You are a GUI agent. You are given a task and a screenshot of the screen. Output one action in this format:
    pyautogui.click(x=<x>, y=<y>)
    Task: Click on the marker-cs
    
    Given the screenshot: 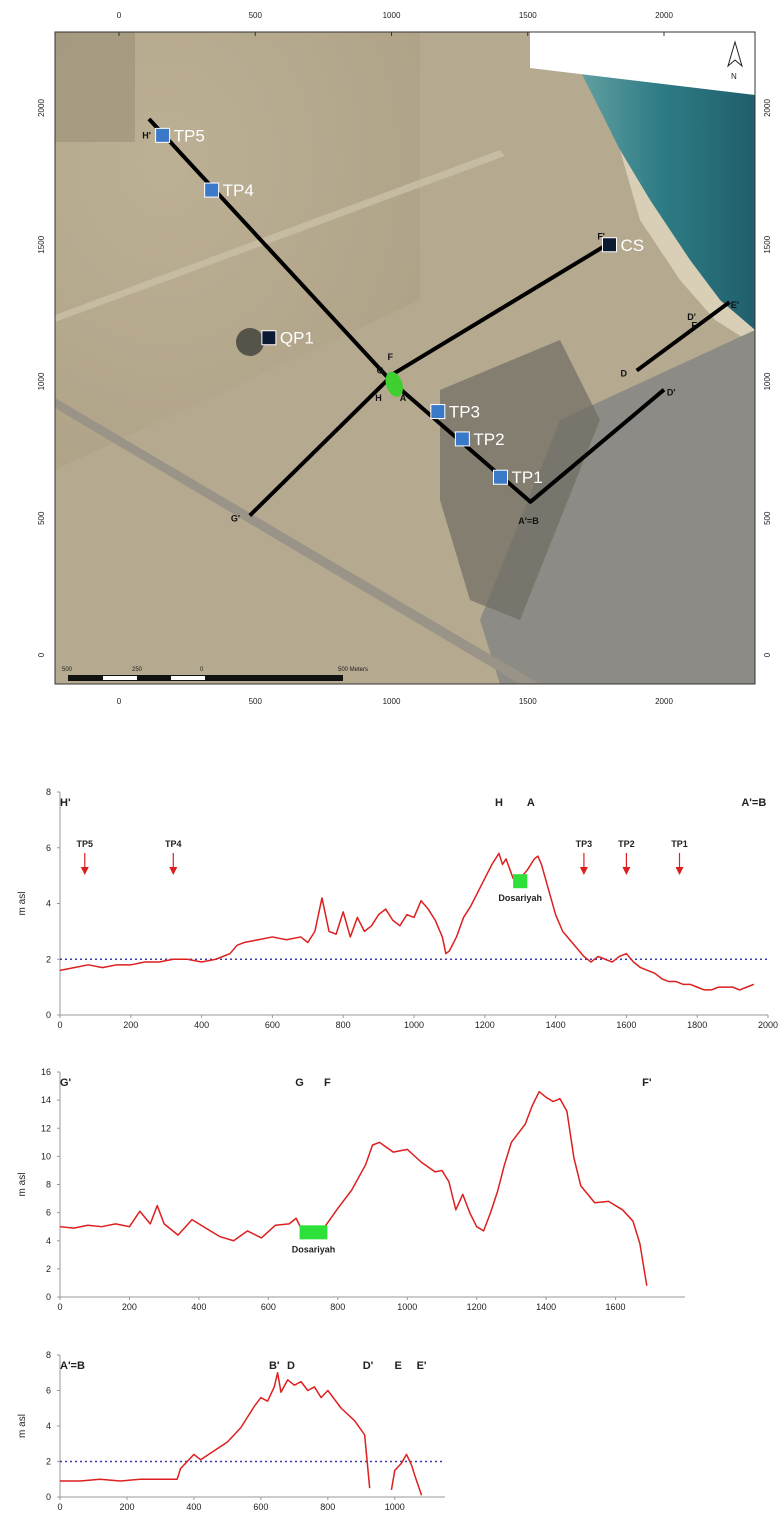 What is the action you would take?
    pyautogui.click(x=609, y=245)
    